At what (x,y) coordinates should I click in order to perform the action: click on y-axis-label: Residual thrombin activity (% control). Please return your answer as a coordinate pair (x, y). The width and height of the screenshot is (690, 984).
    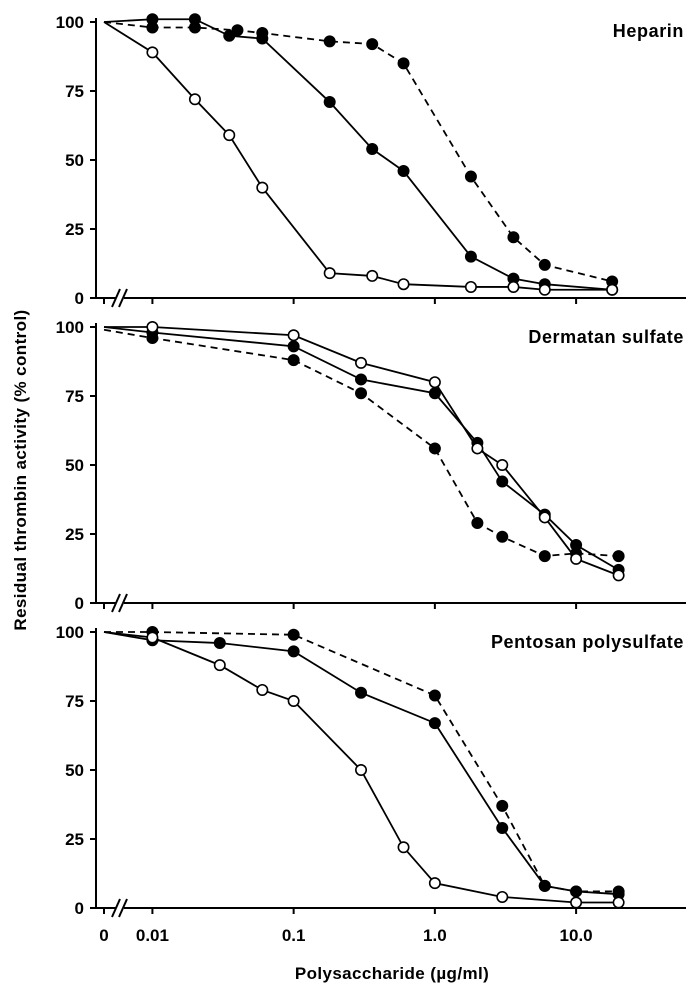
    Looking at the image, I should click on (20, 469).